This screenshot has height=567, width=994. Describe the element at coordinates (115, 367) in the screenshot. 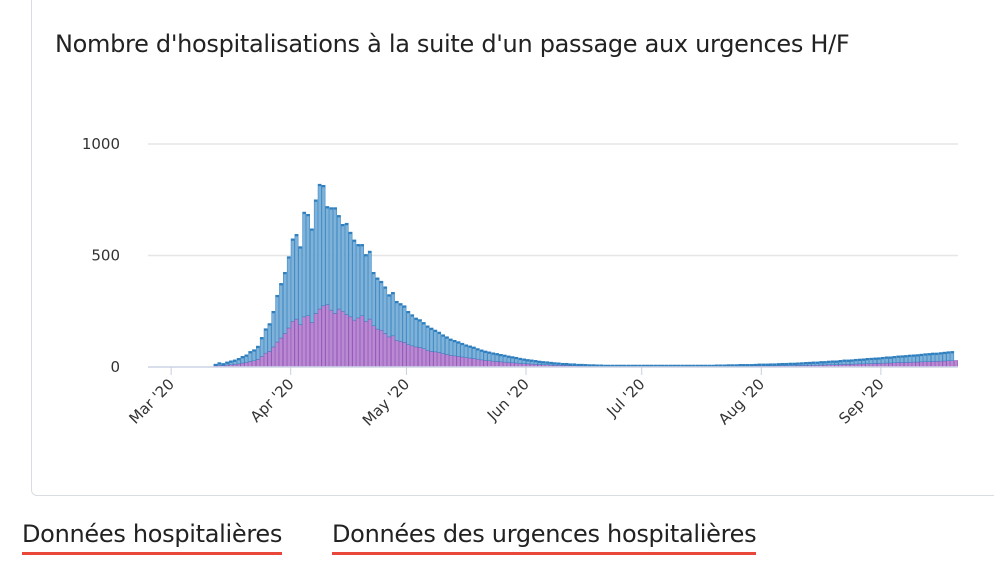

I see `y-tick-label: 0` at that location.